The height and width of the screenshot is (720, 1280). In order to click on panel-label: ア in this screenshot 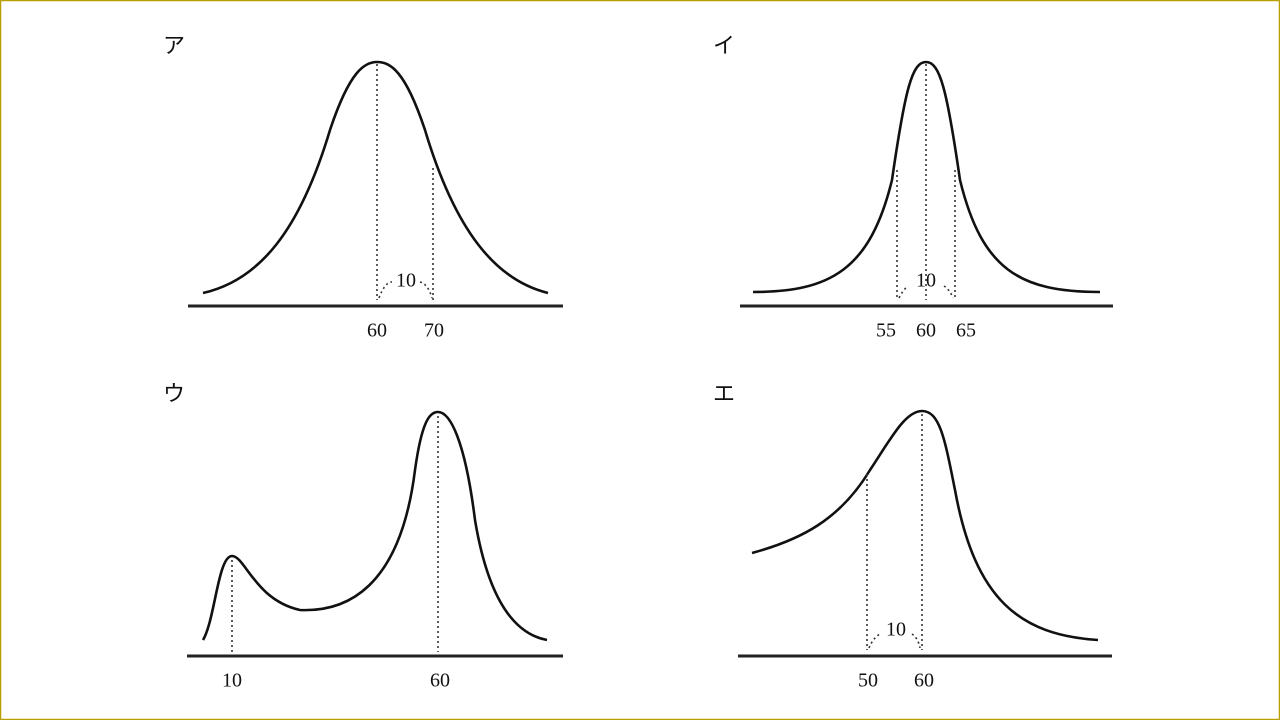, I will do `click(174, 45)`.